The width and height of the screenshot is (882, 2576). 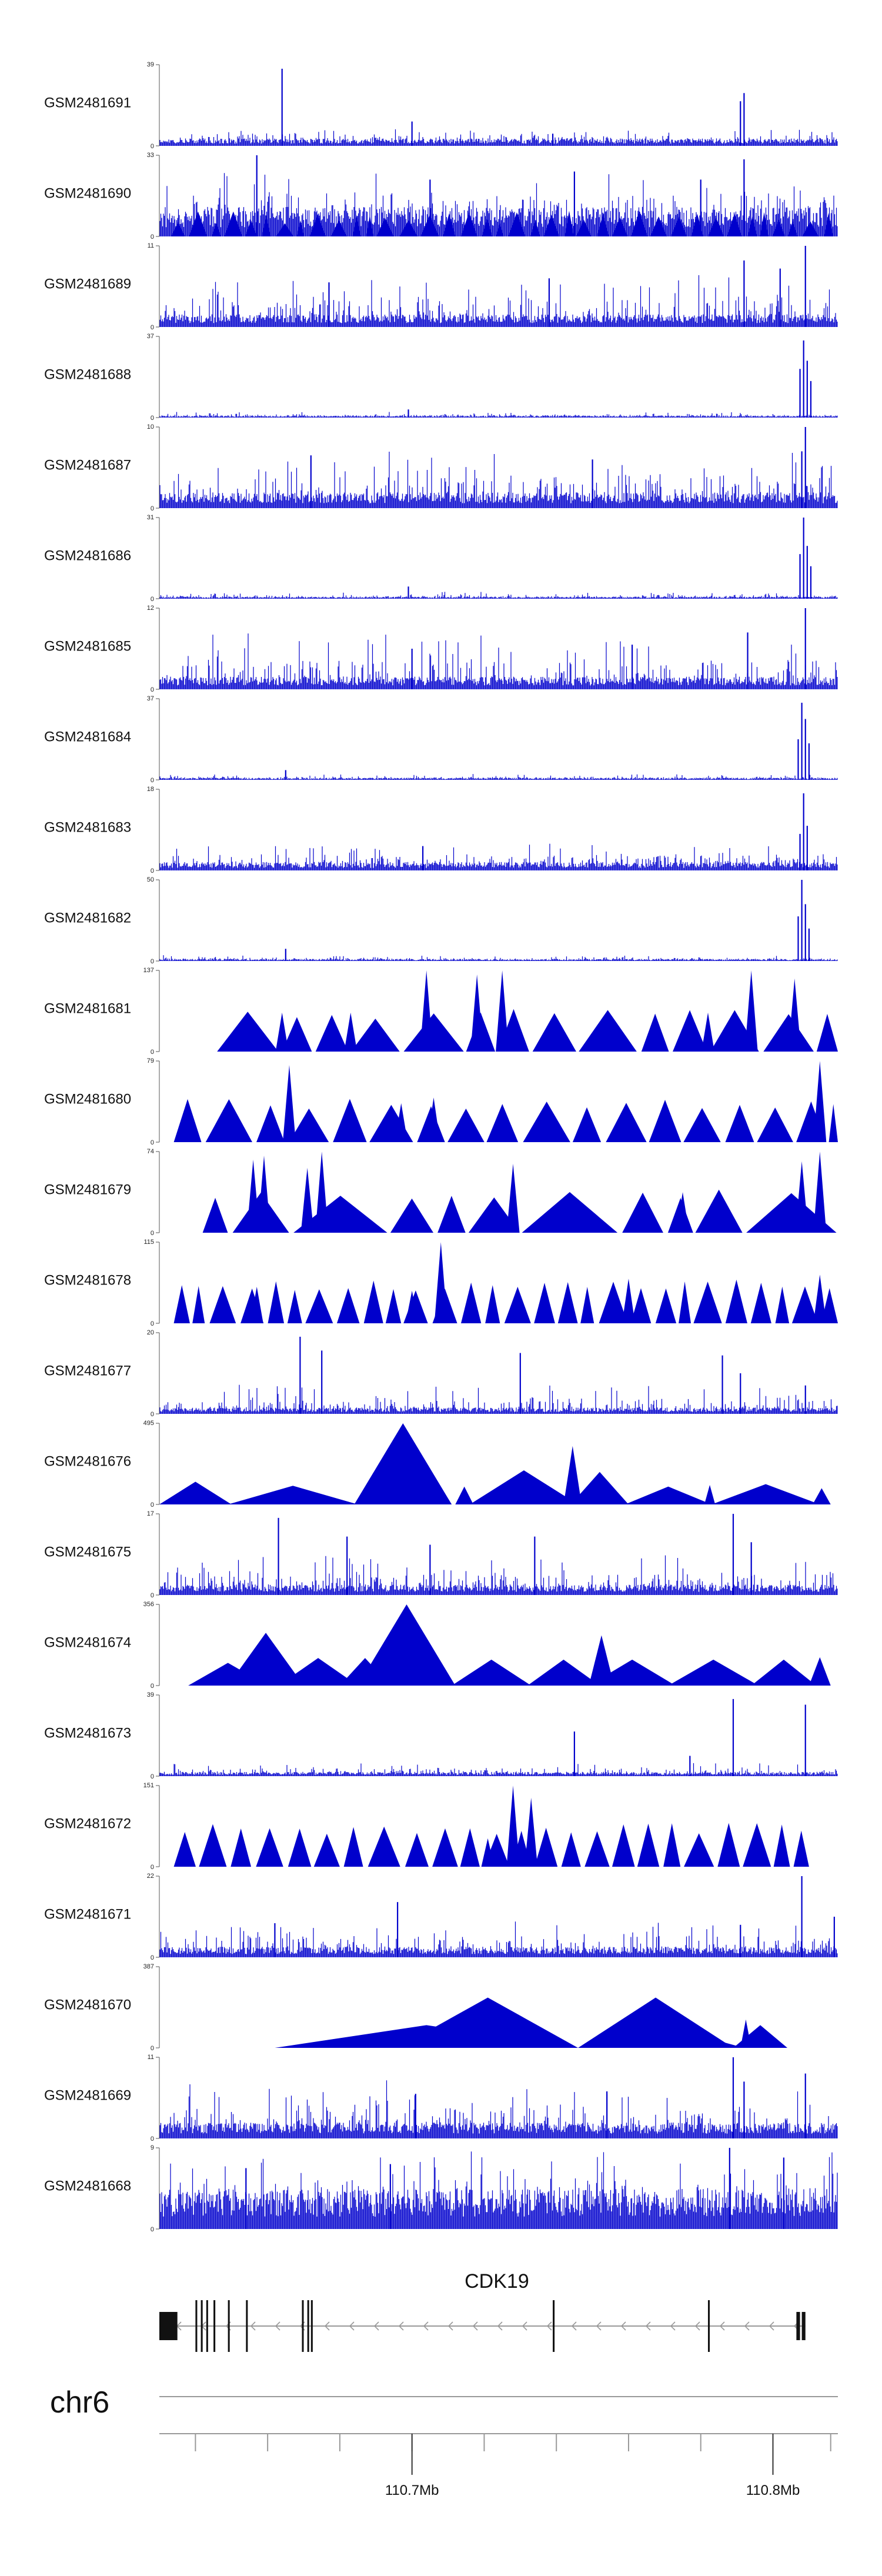 I want to click on track-label: GSM2481672, so click(x=87, y=1823).